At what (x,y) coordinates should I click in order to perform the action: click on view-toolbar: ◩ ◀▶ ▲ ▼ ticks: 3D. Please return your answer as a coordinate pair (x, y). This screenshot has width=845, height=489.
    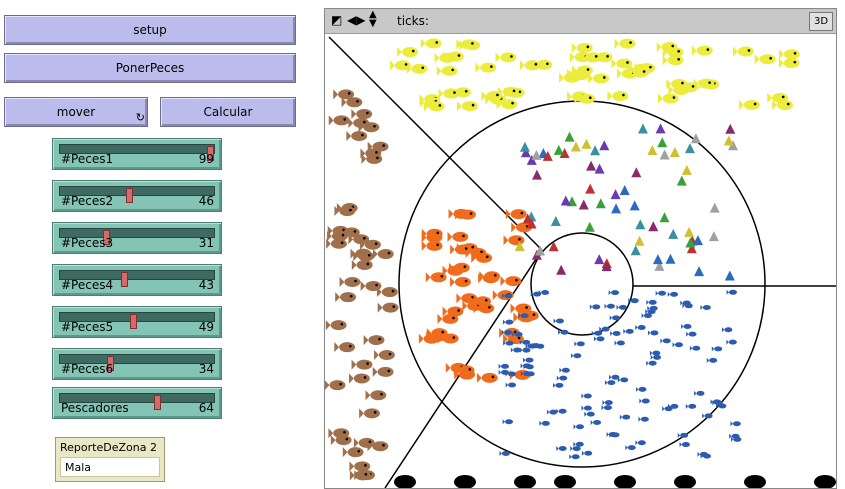
    Looking at the image, I should click on (580, 21).